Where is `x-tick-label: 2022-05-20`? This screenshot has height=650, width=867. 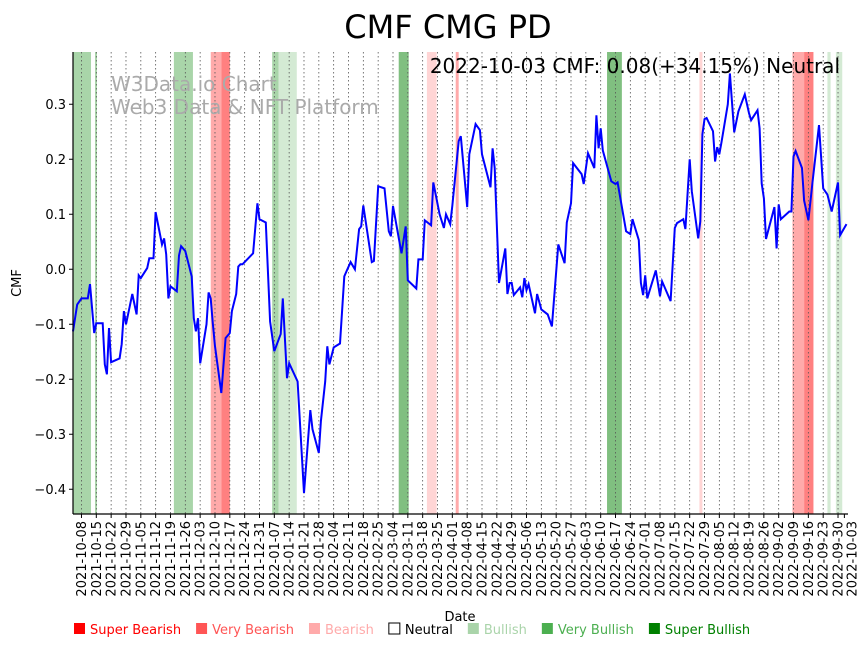
x-tick-label: 2022-05-20 is located at coordinates (557, 559).